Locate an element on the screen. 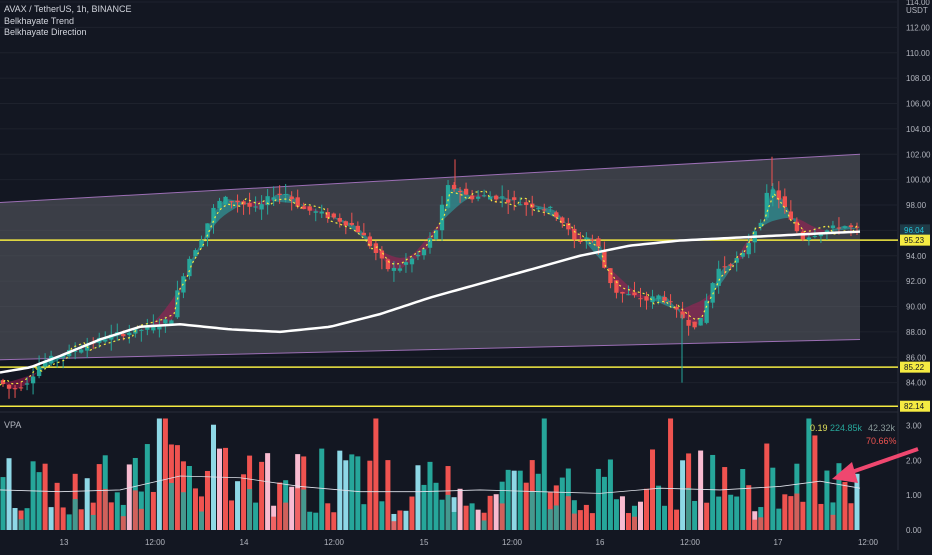 The image size is (932, 555). x-tick-label: 12:00 is located at coordinates (155, 542).